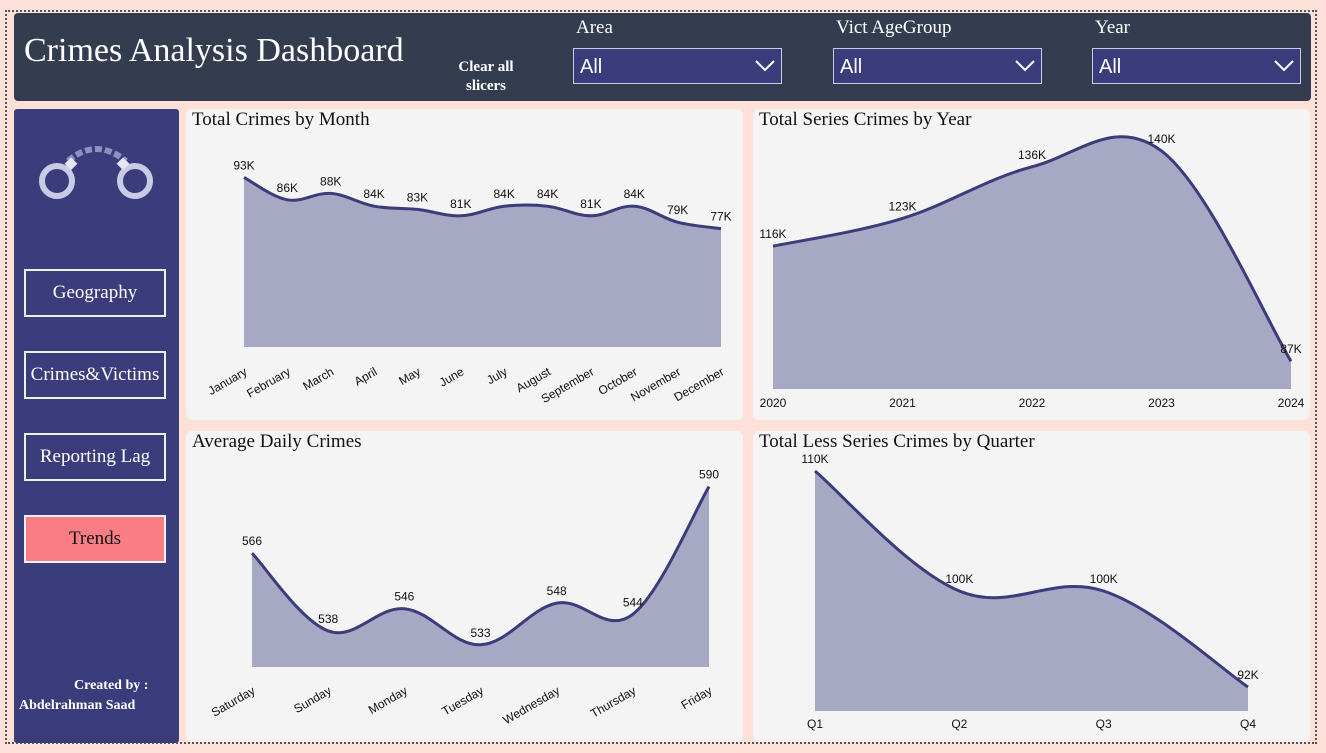 This screenshot has height=753, width=1326. What do you see at coordinates (531, 705) in the screenshot?
I see `x-tick-label: Wednesday` at bounding box center [531, 705].